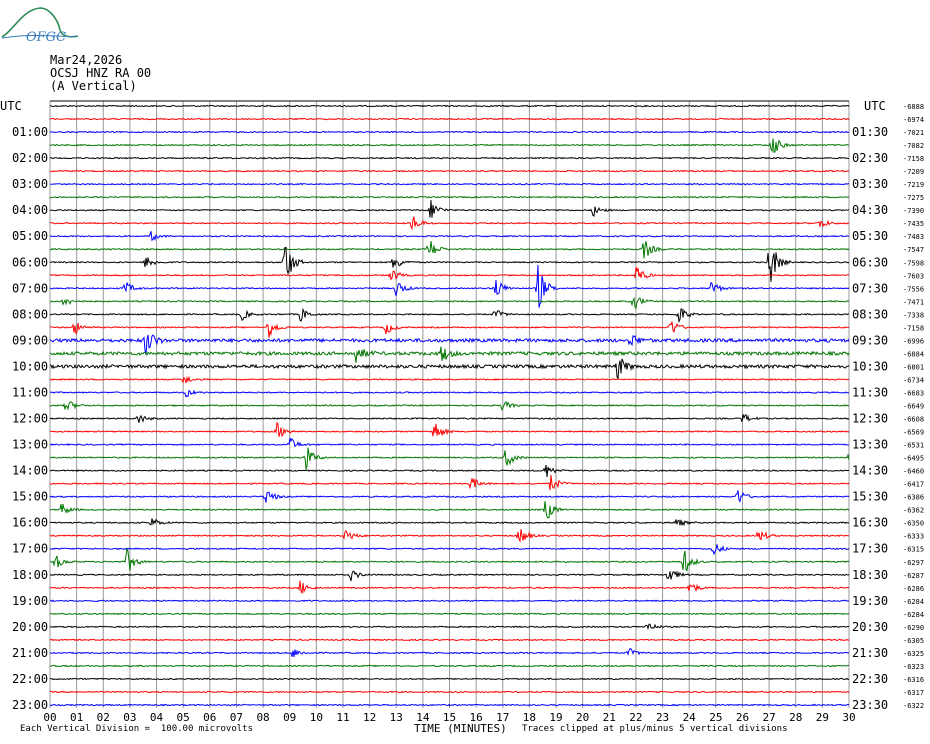 The width and height of the screenshot is (930, 744). Describe the element at coordinates (913, 641) in the screenshot. I see `trace-offset-label: -6305` at that location.